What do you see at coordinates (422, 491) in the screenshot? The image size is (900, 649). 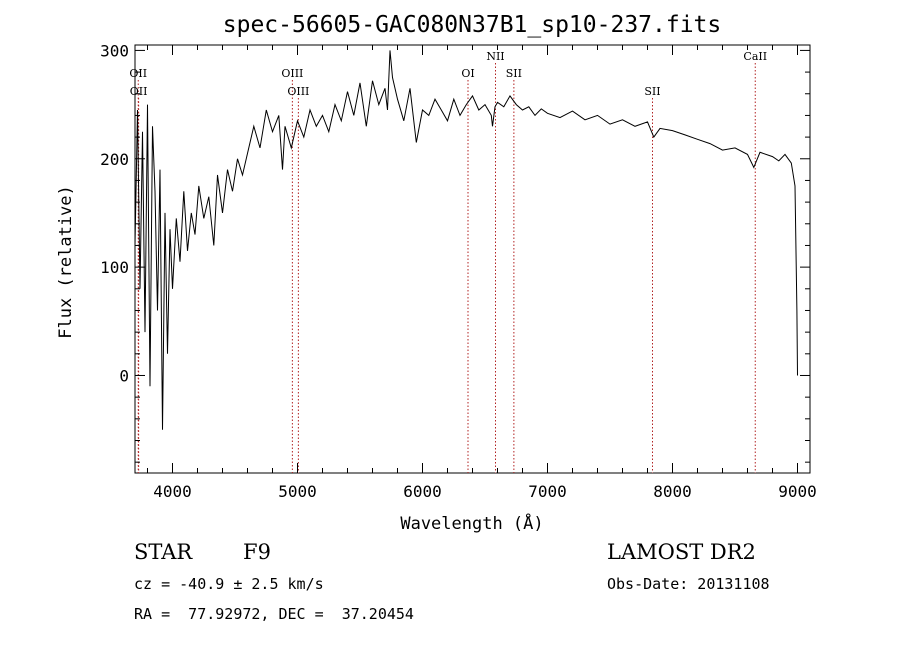 I see `x-tick-label: 6000` at bounding box center [422, 491].